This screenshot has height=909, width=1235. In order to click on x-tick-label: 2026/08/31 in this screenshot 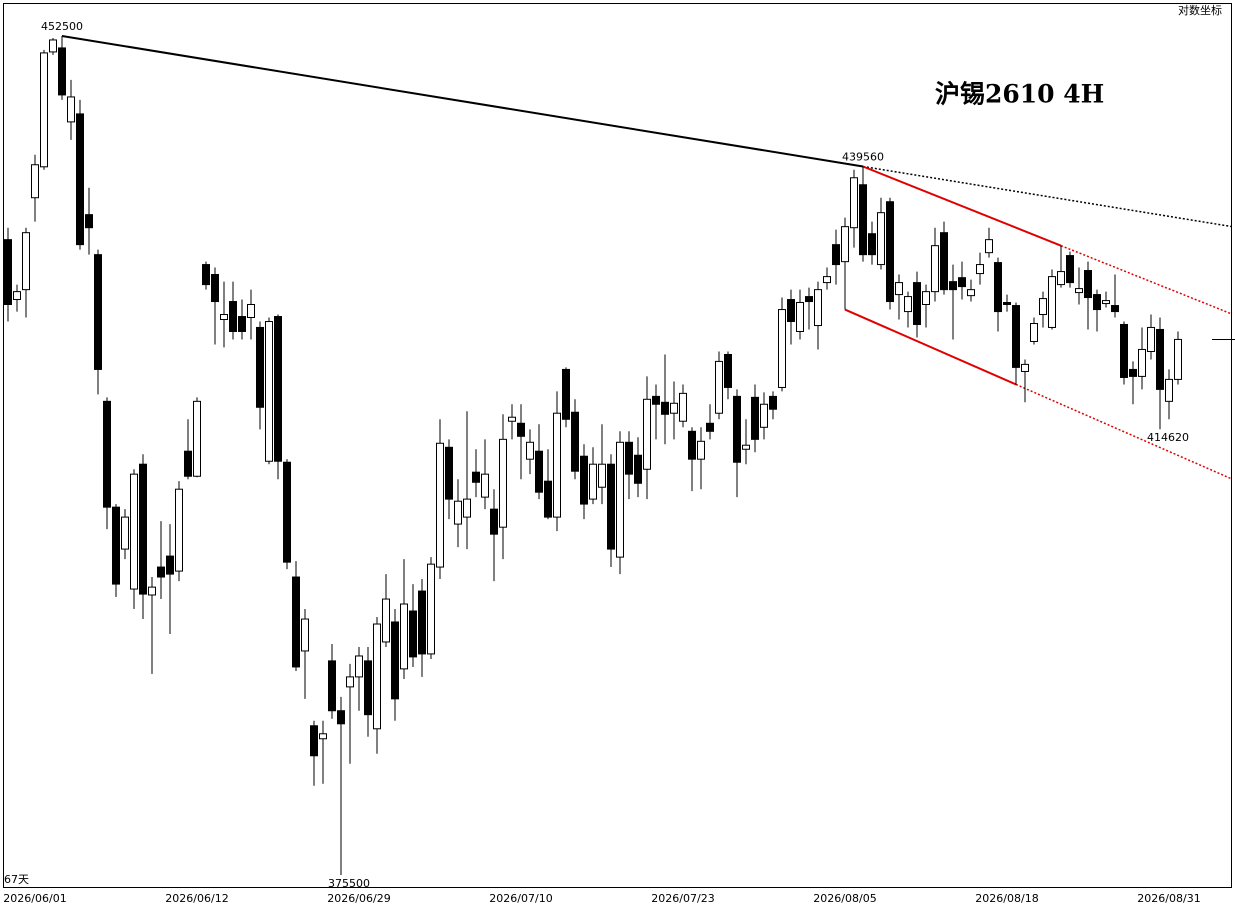, I will do `click(1168, 898)`.